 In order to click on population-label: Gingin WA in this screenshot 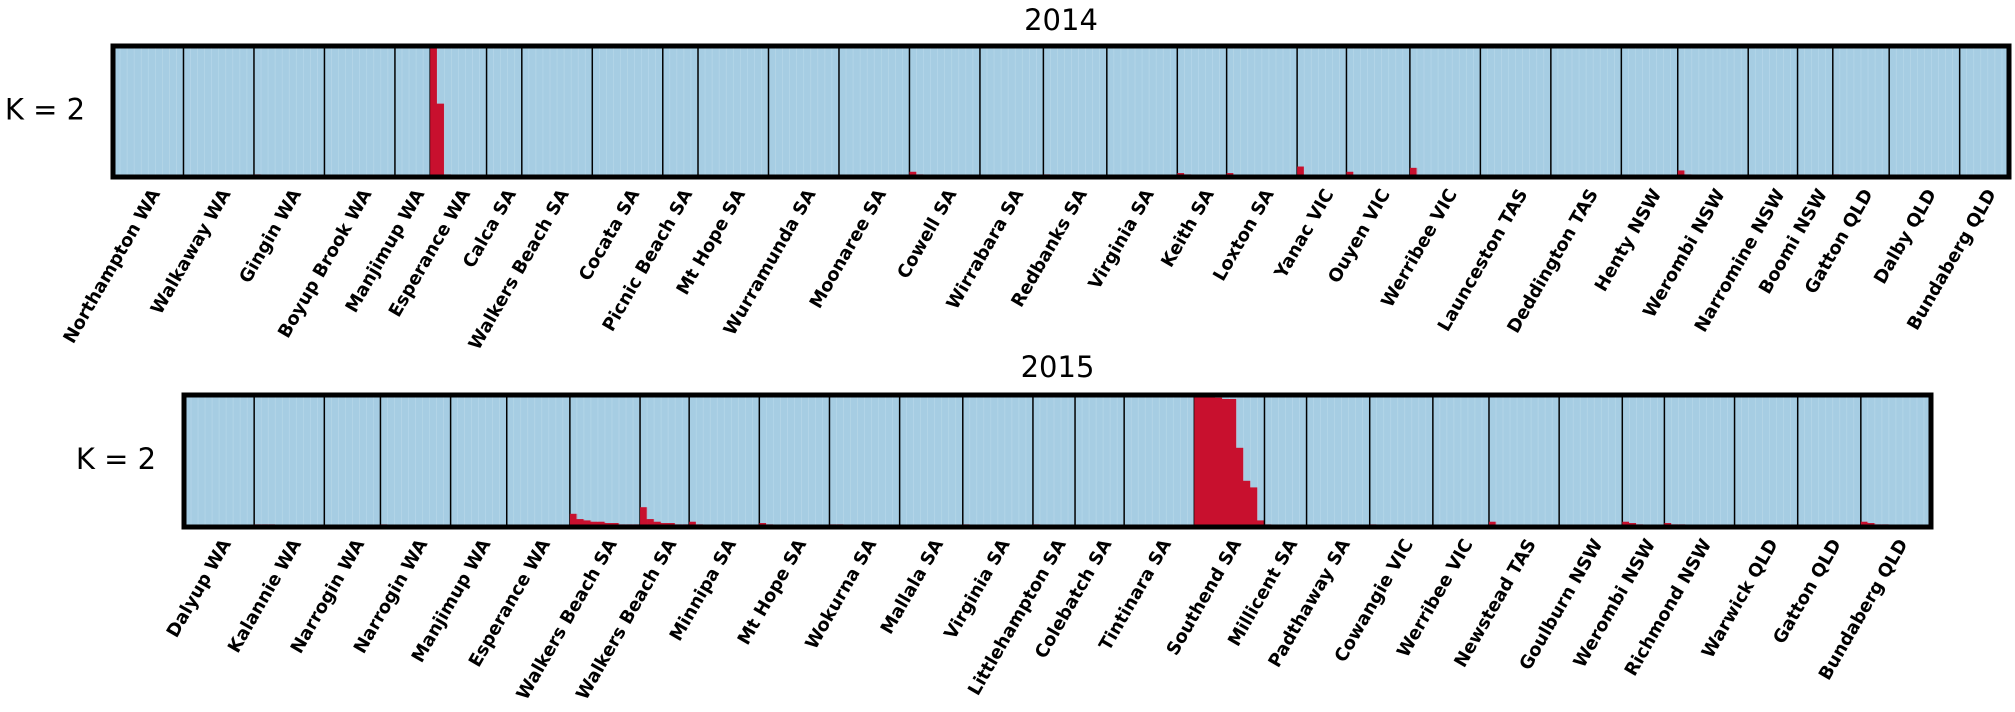, I will do `click(270, 235)`.